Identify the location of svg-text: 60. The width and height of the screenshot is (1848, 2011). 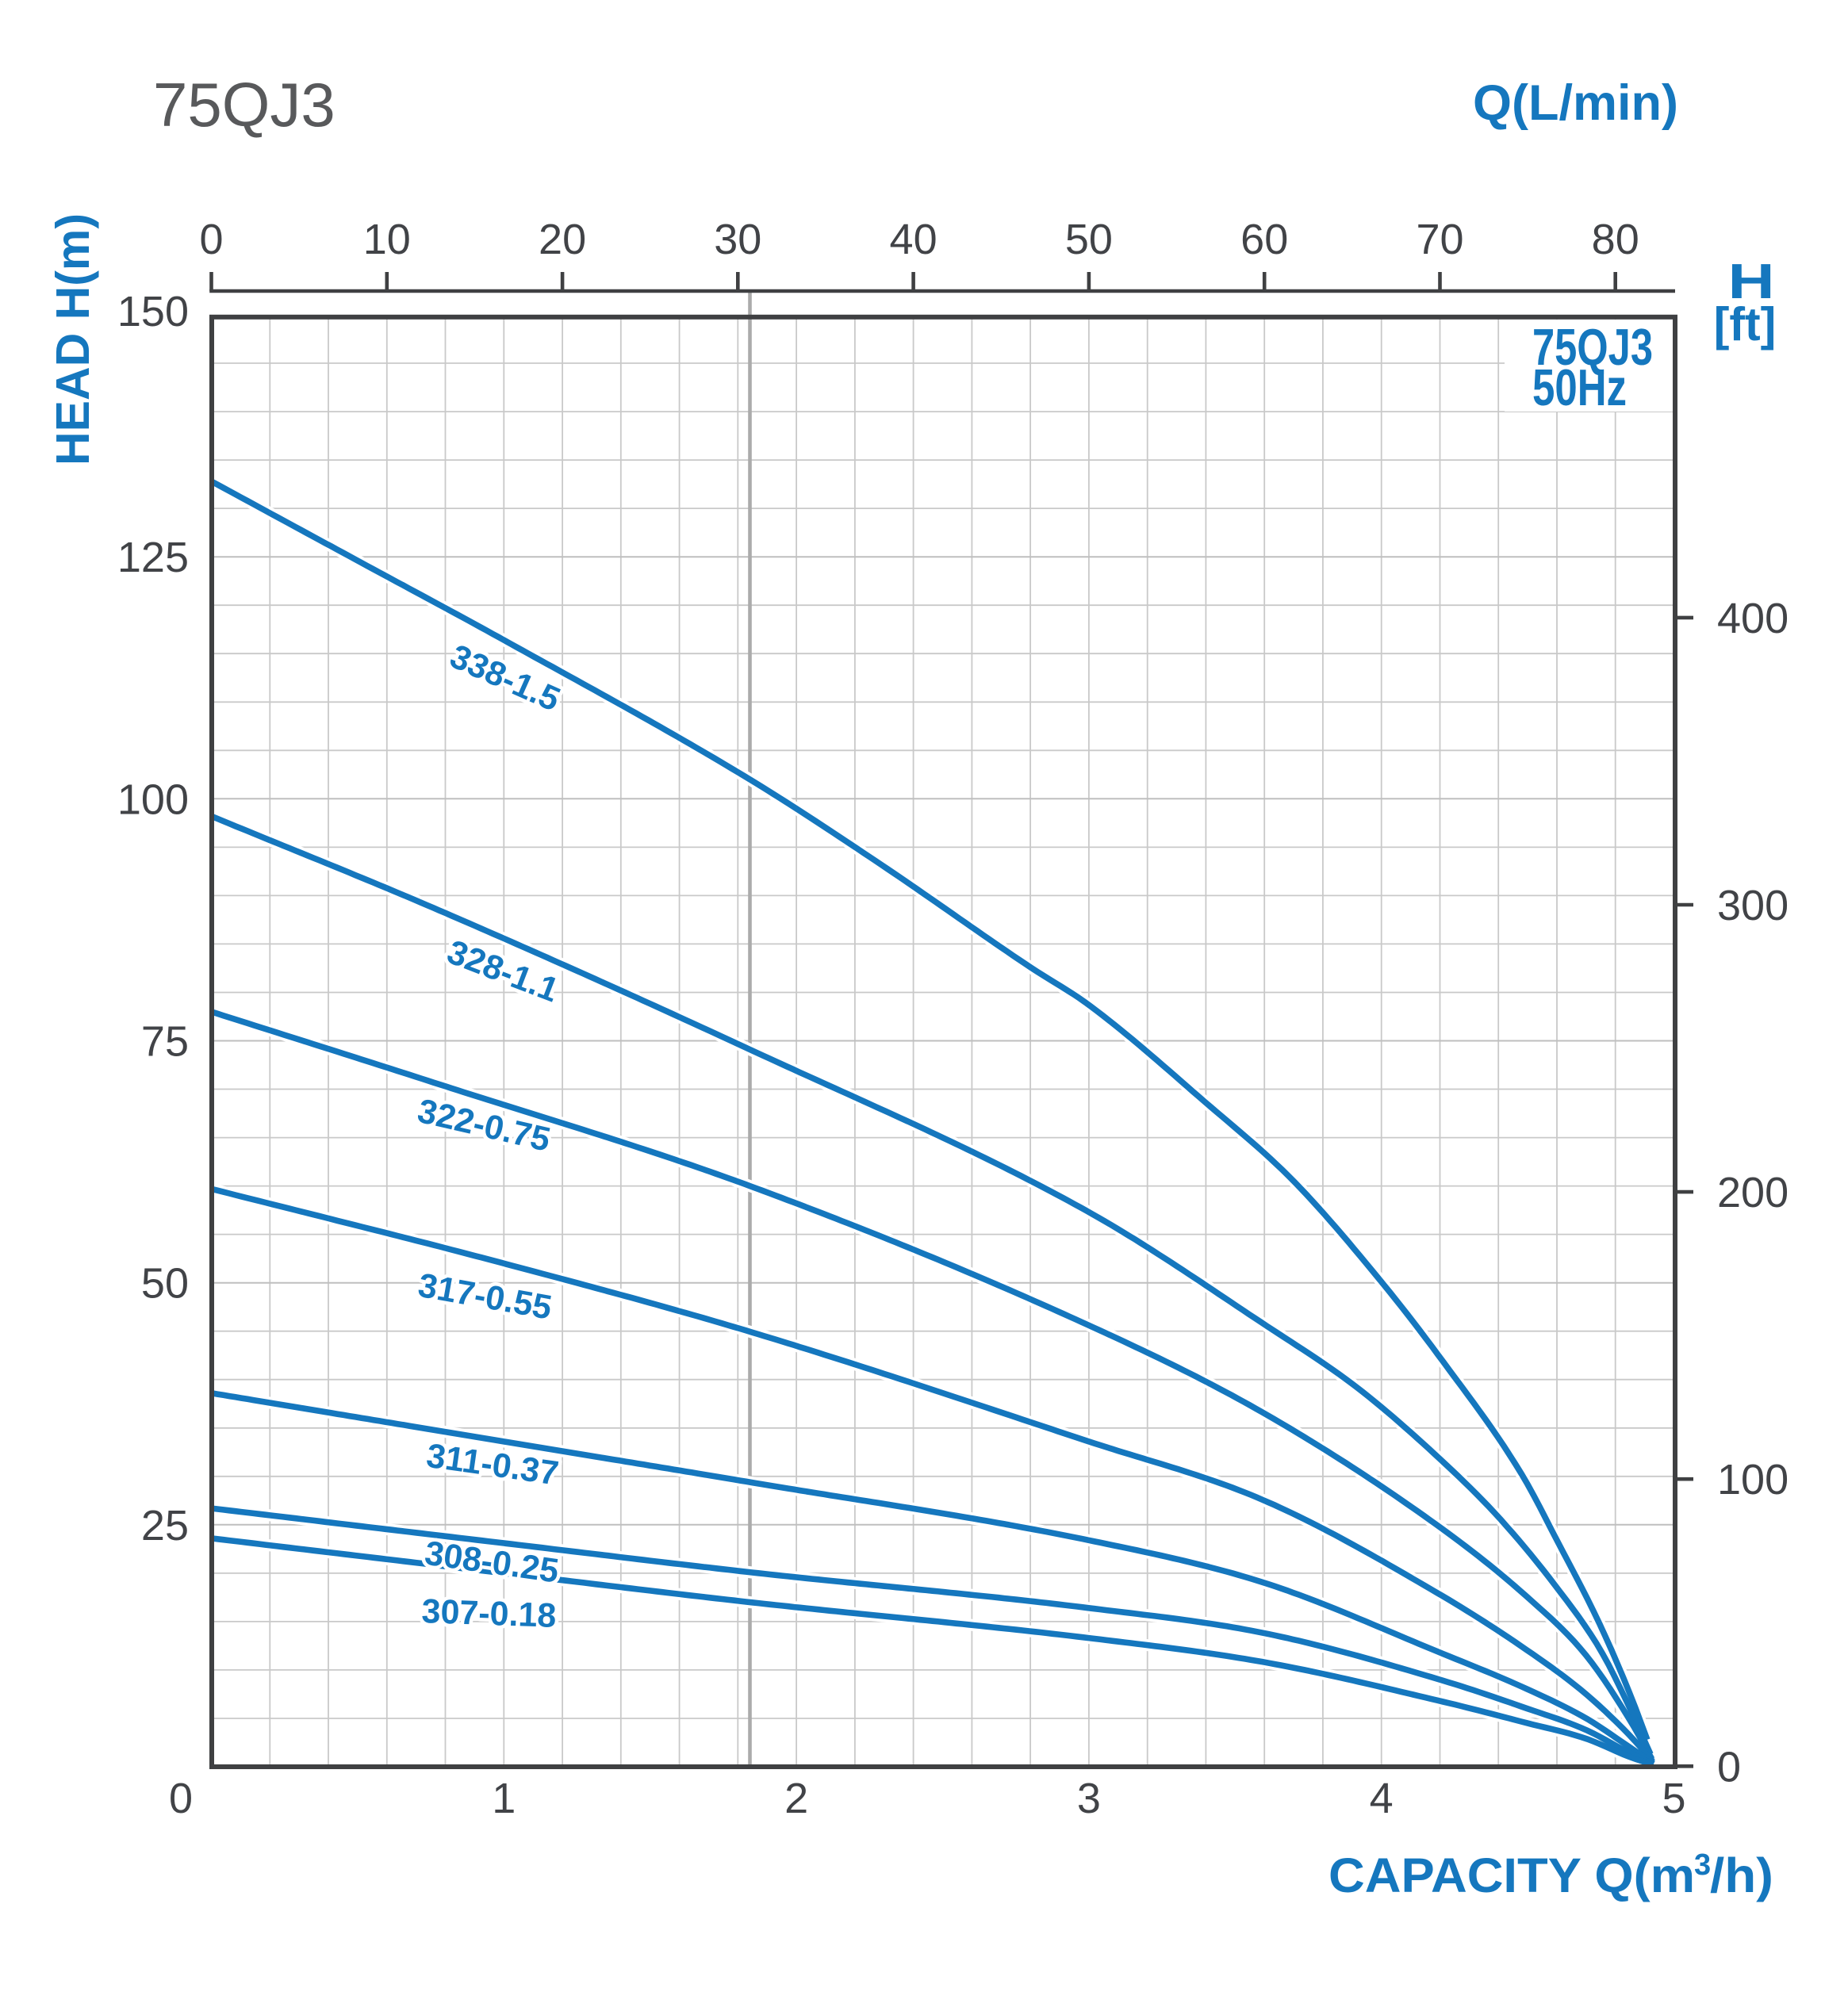
(1264, 239).